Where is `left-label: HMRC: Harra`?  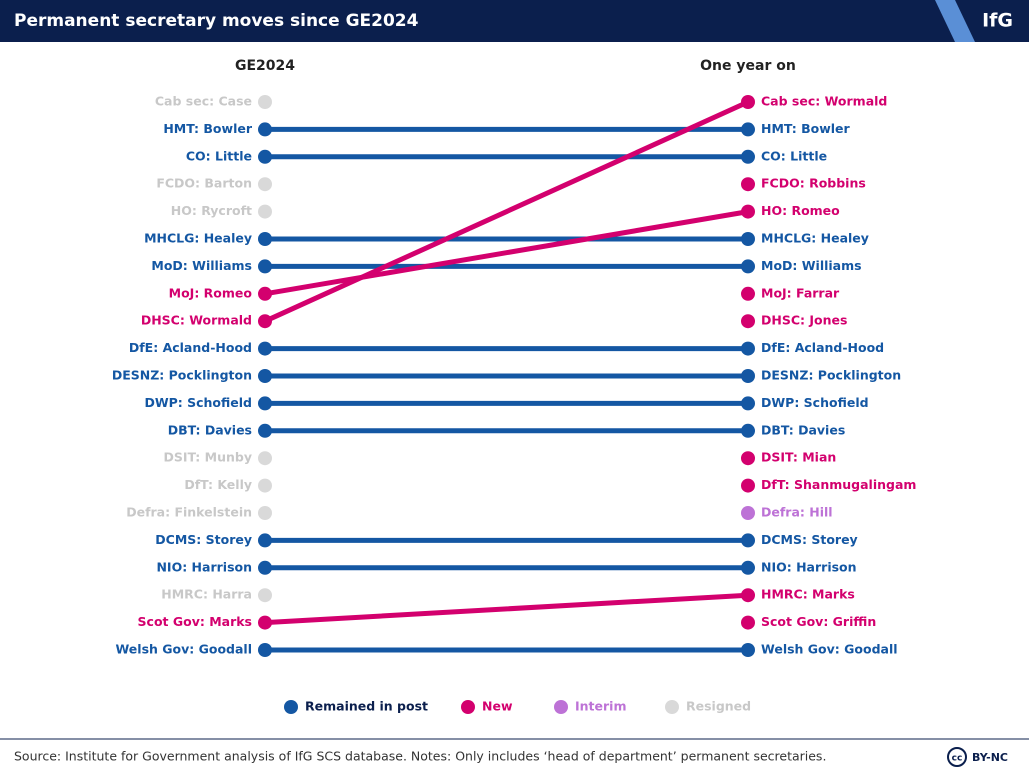
left-label: HMRC: Harra is located at coordinates (206, 594).